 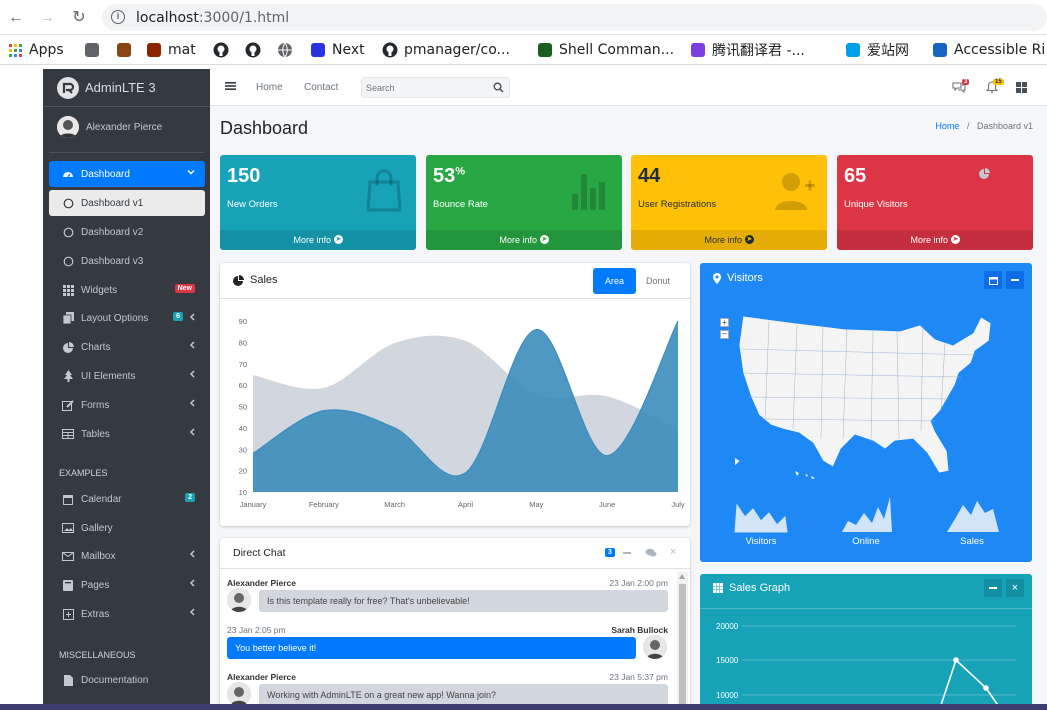 What do you see at coordinates (866, 395) in the screenshot?
I see `usa-map` at bounding box center [866, 395].